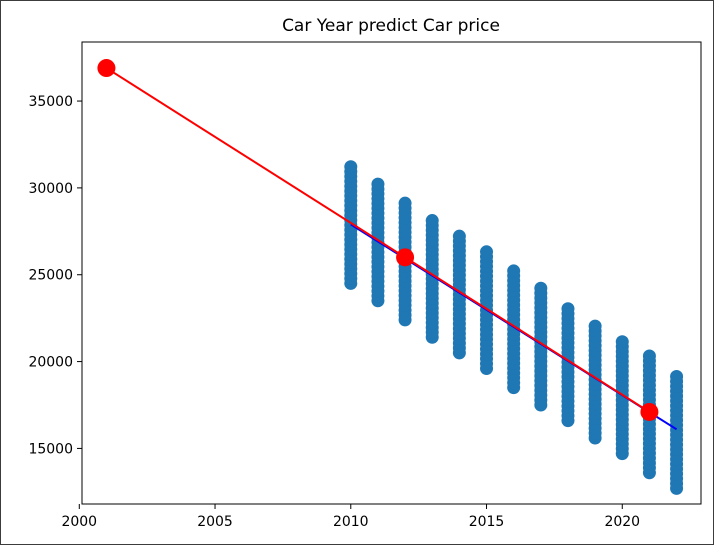  I want to click on x-tick-label: 2020, so click(622, 522).